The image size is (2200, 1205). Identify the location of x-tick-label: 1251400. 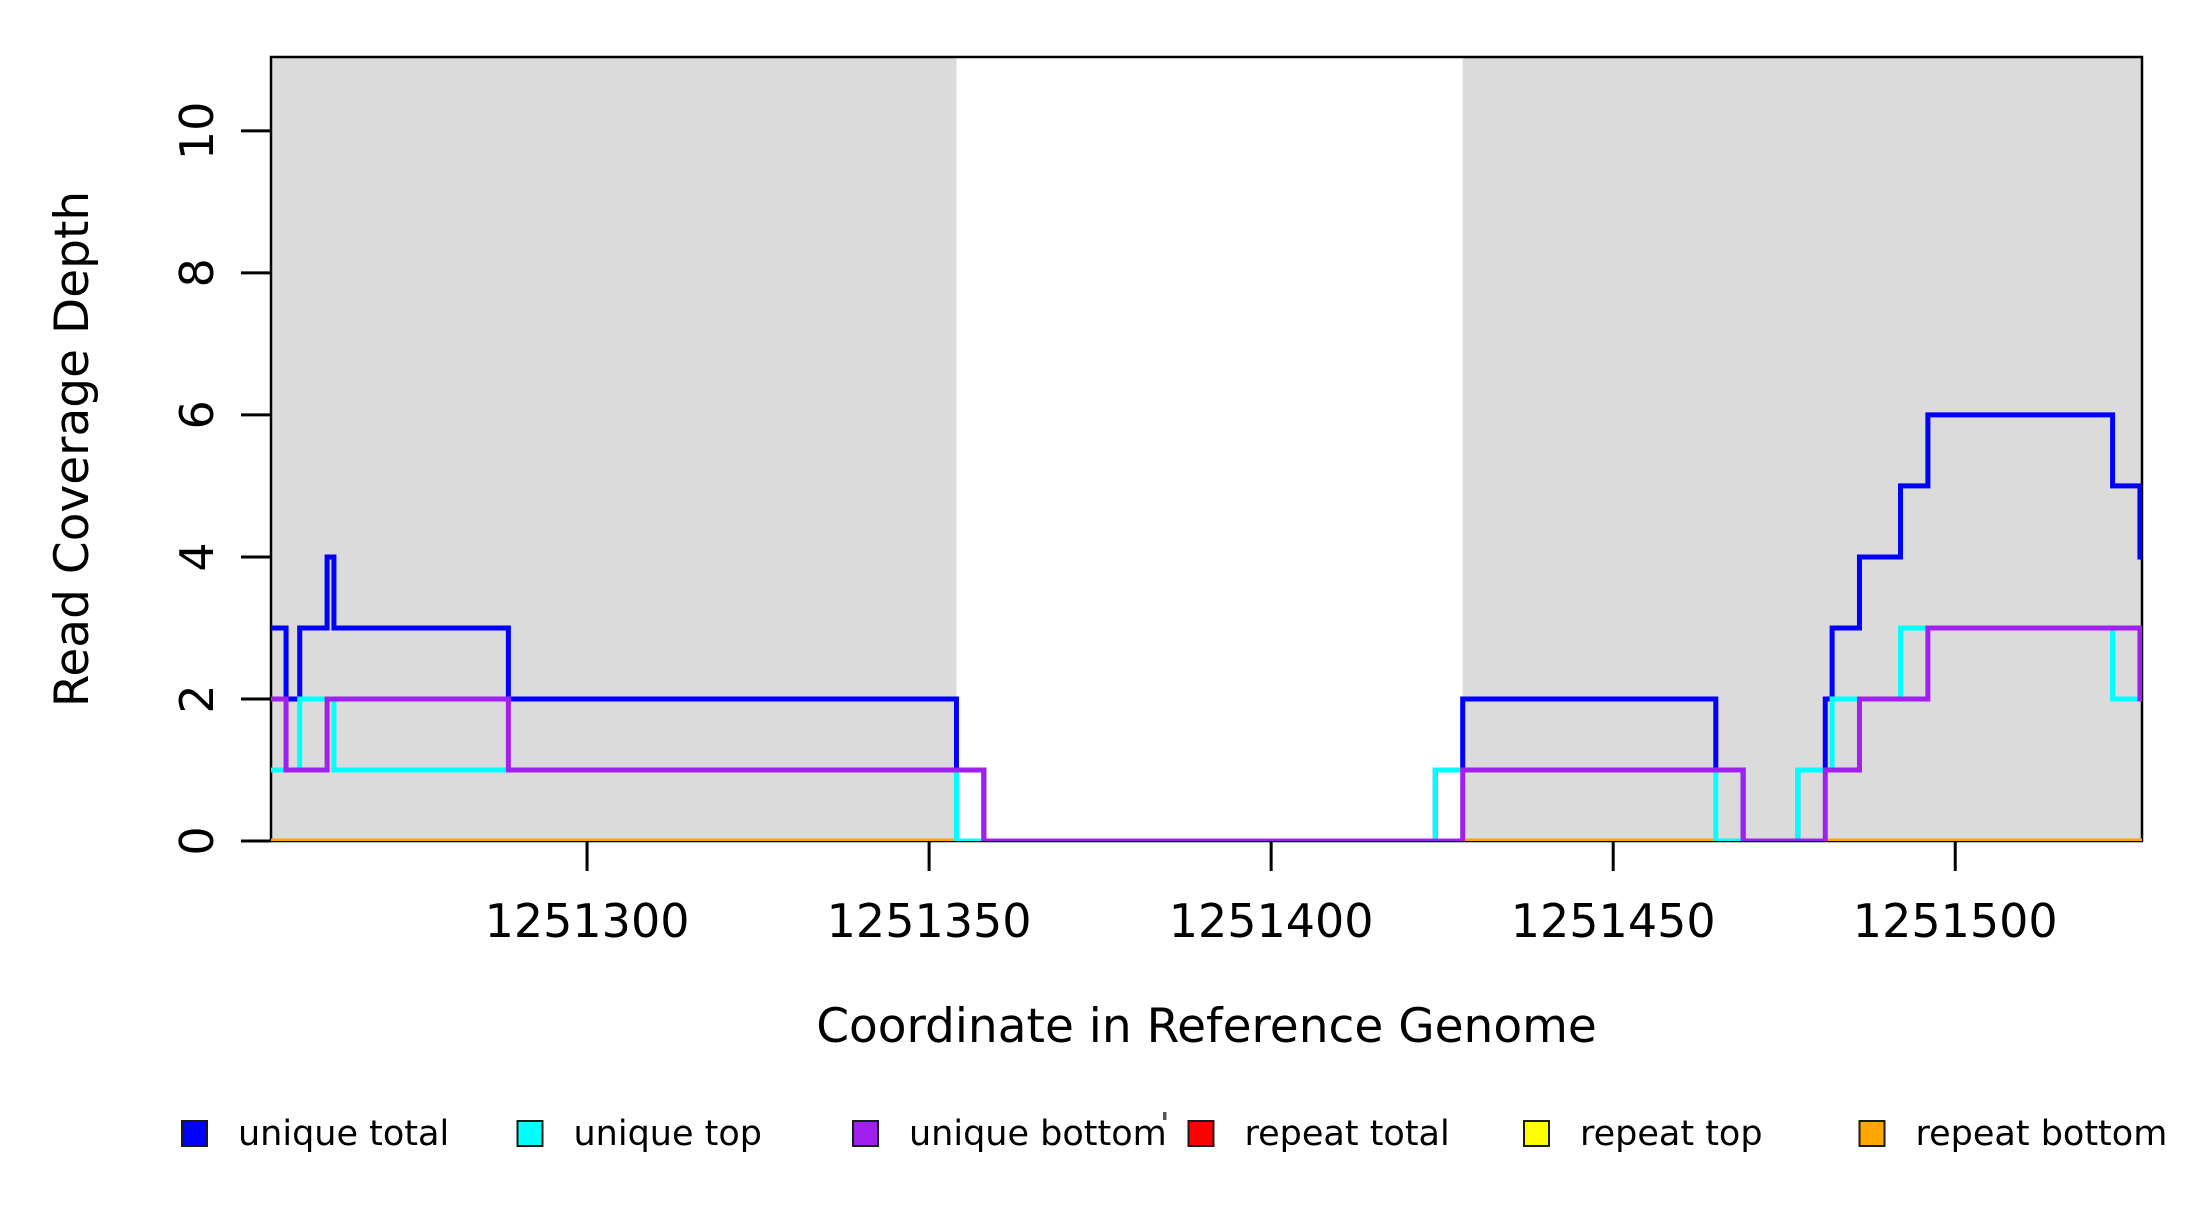
(1271, 921).